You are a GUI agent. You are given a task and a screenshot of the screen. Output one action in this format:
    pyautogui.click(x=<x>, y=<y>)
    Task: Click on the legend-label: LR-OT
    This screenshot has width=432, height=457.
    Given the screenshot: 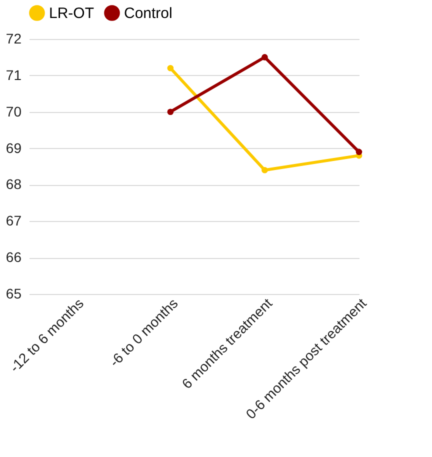 What is the action you would take?
    pyautogui.click(x=71, y=13)
    